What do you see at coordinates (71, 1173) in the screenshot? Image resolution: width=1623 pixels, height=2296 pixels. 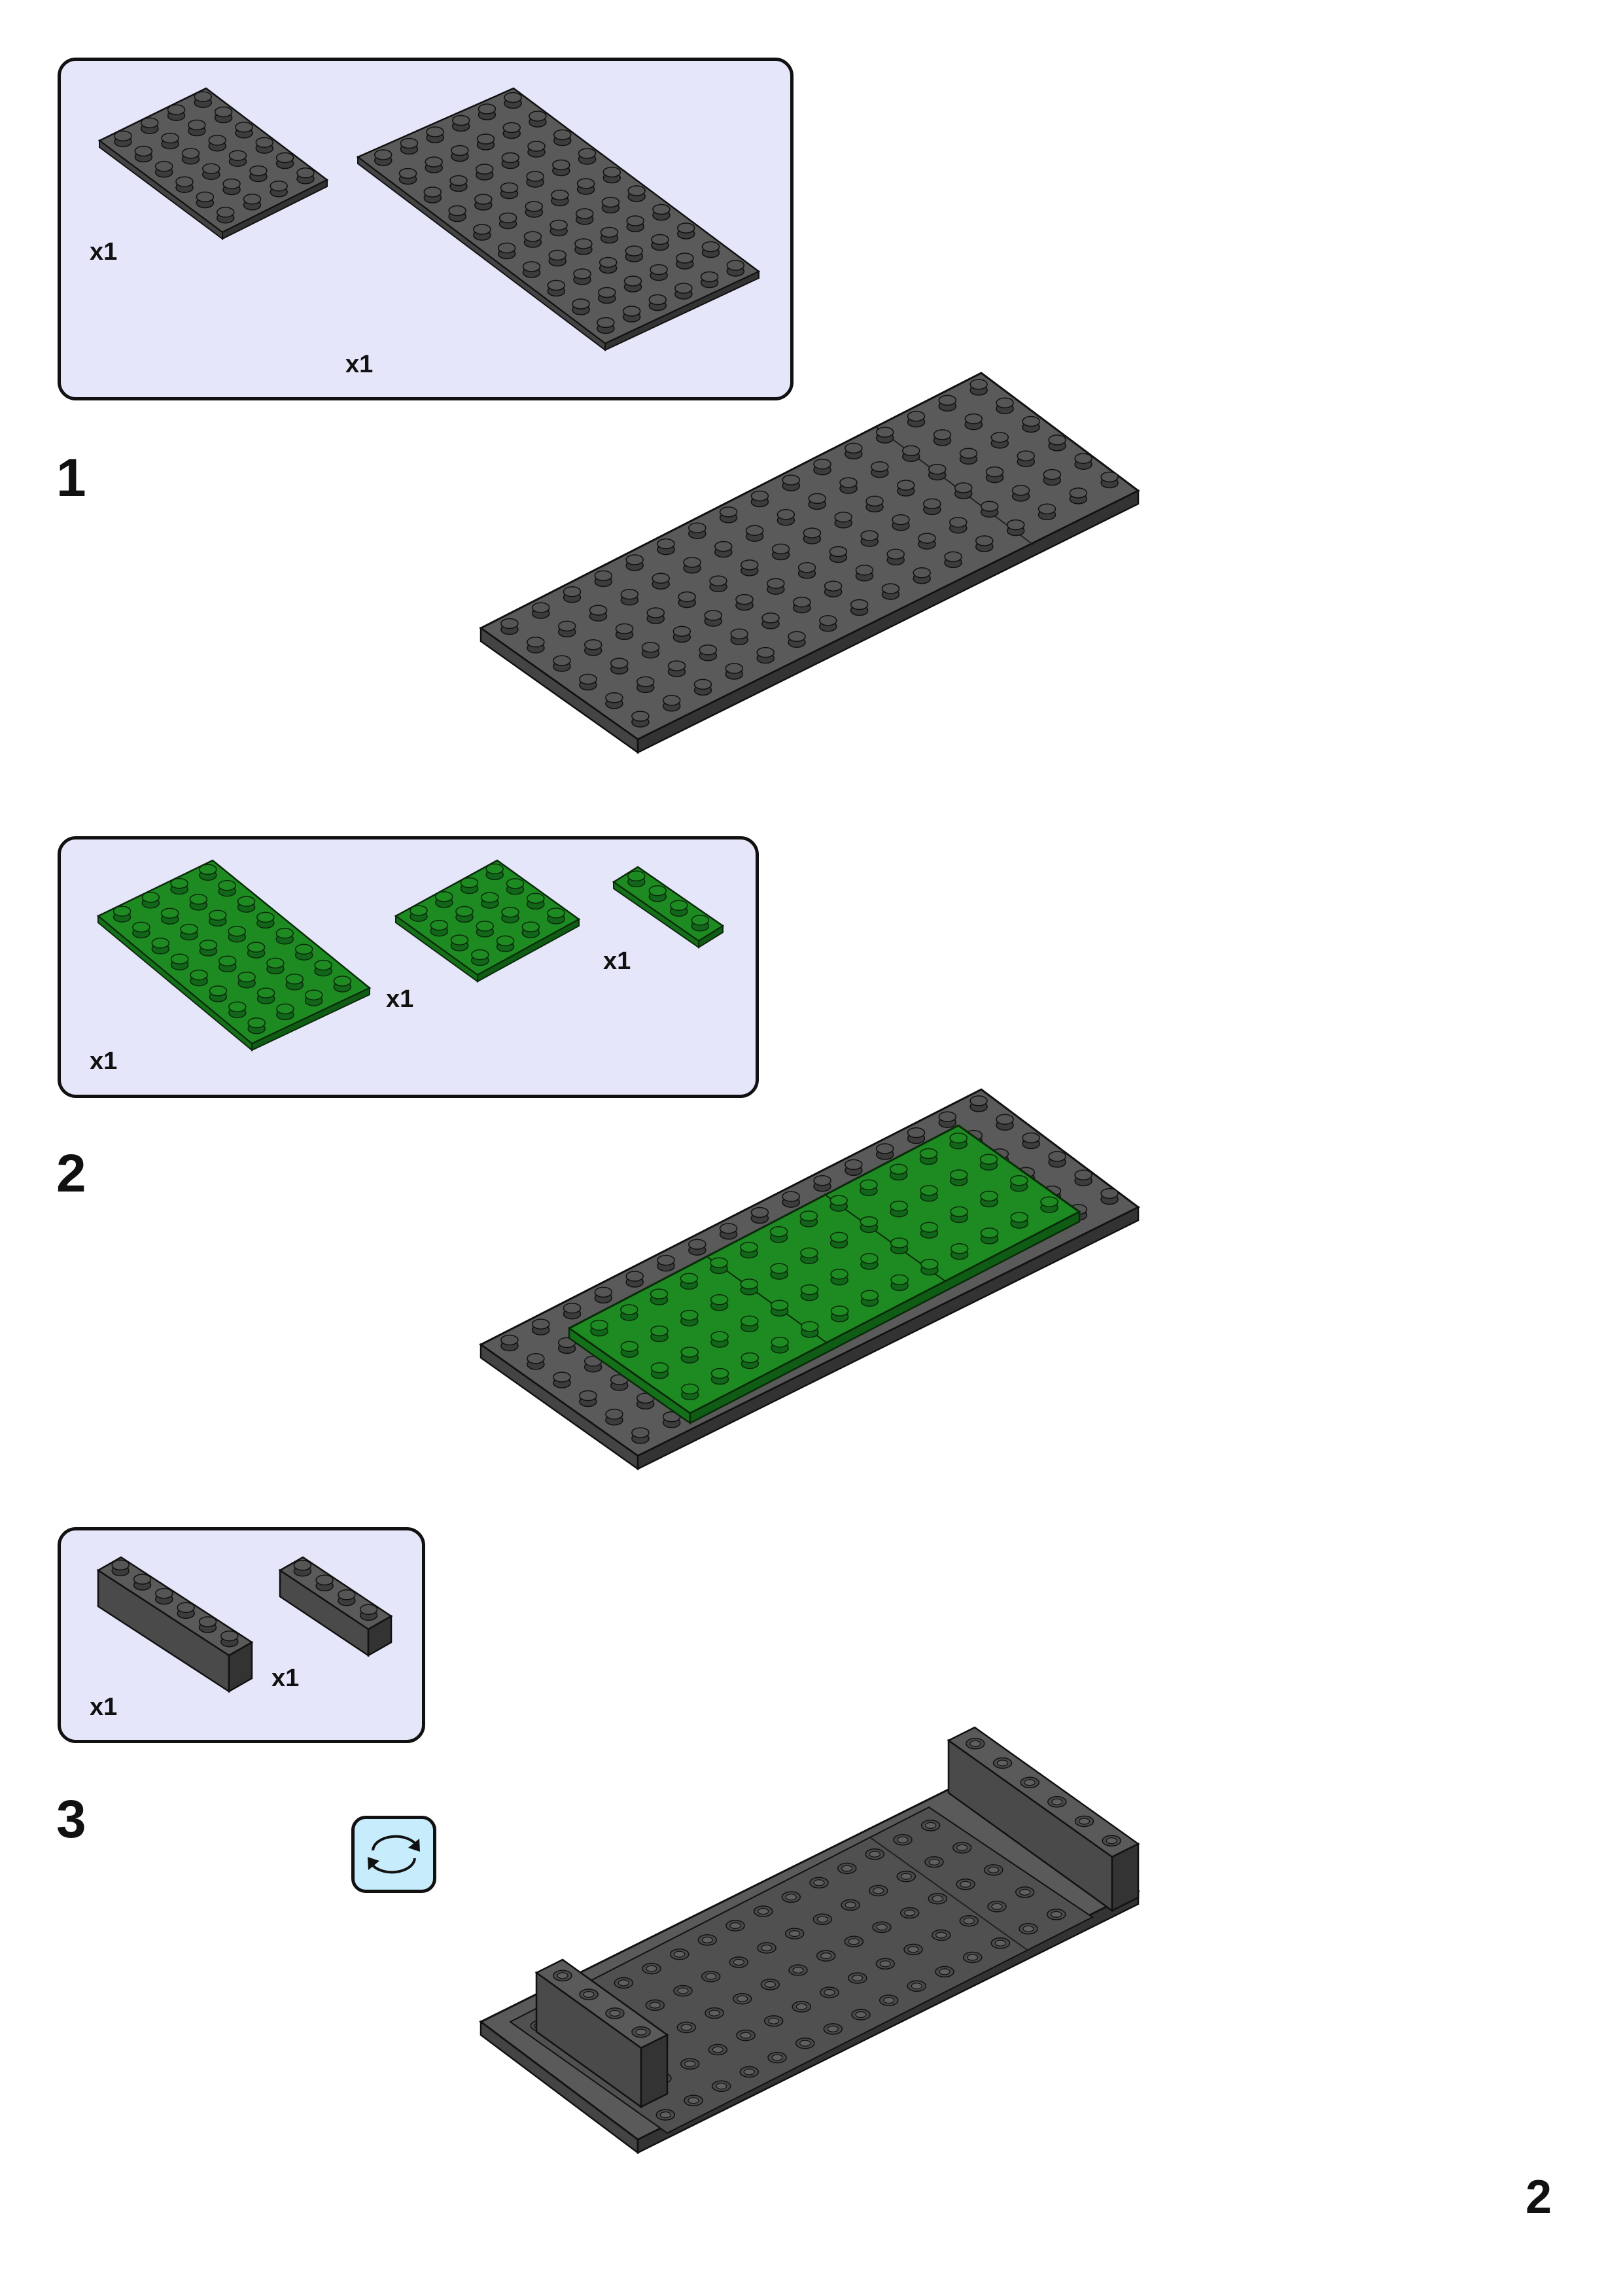 I see `step-number: 2` at bounding box center [71, 1173].